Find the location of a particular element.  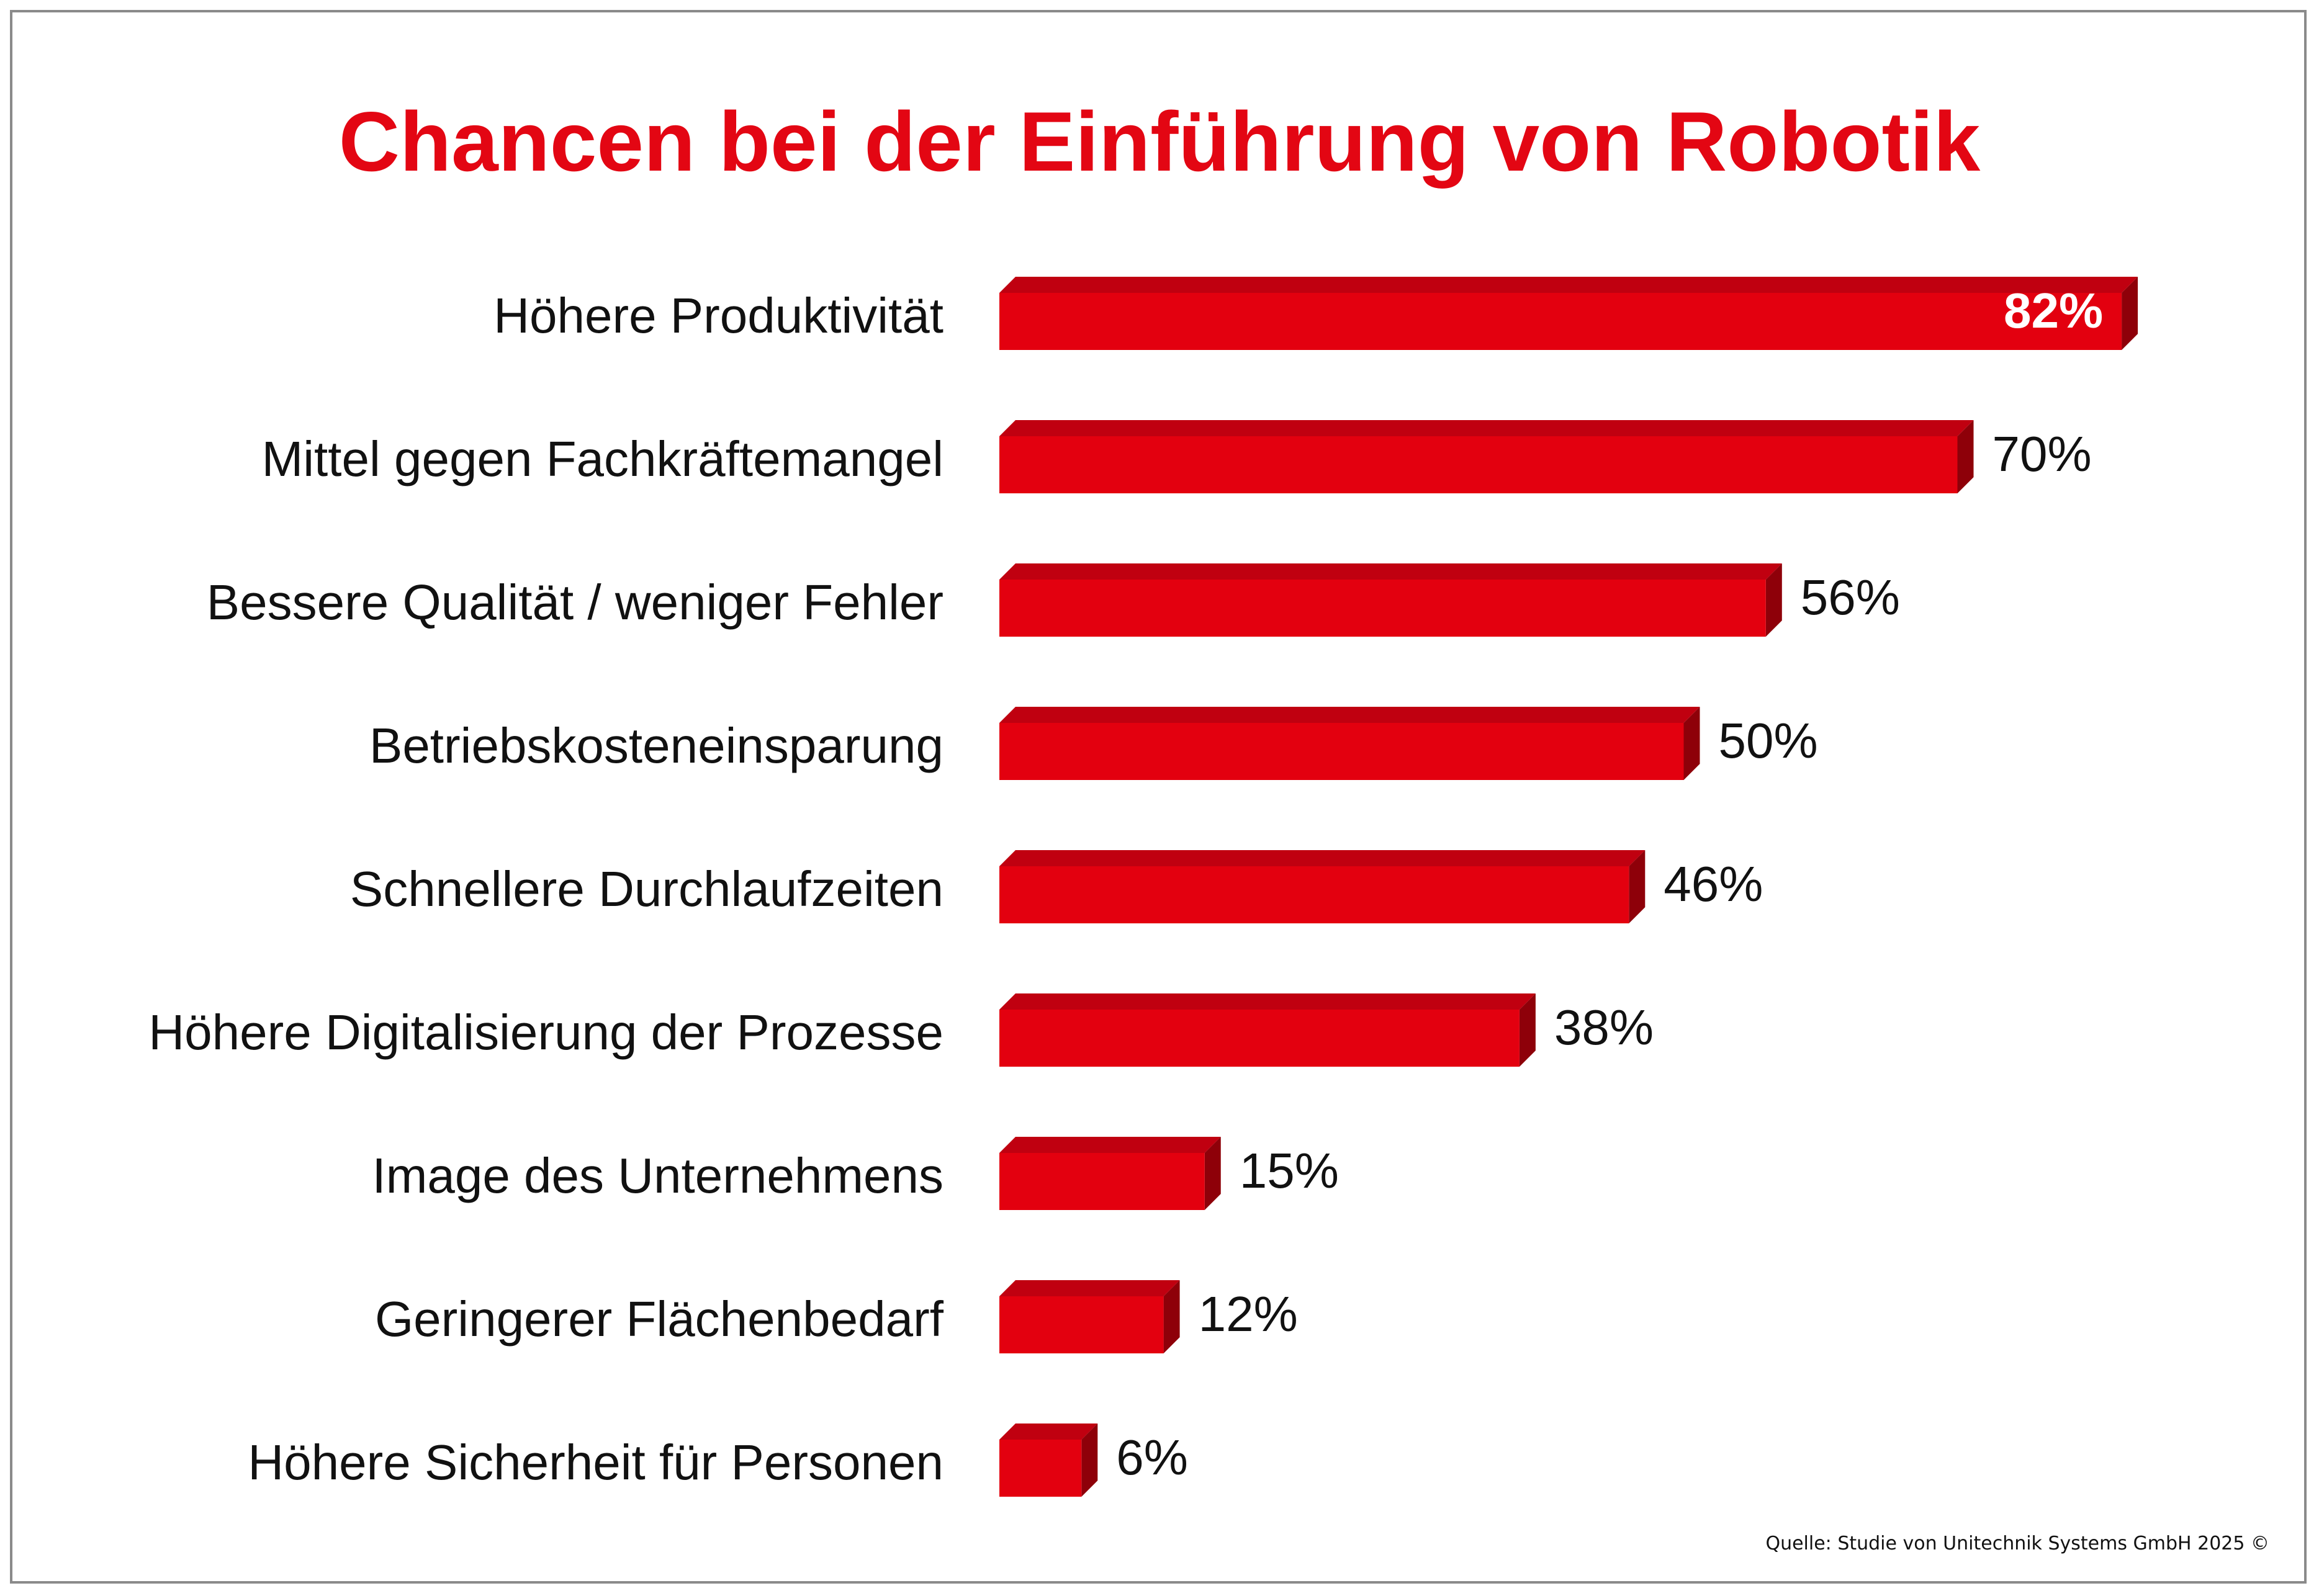

category-label: Betriebskosteneinsparung is located at coordinates (656, 745).